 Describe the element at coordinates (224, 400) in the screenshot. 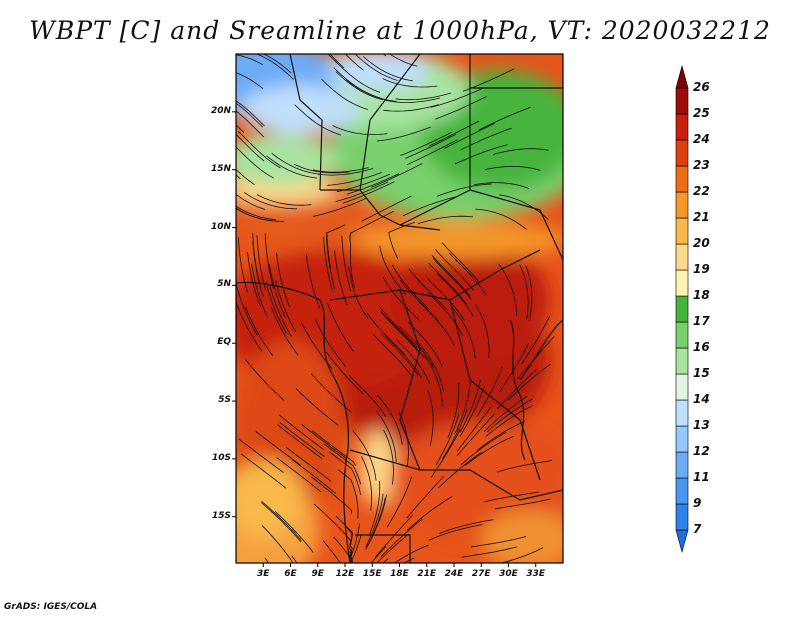

I see `lat-tick-label: 5S` at that location.